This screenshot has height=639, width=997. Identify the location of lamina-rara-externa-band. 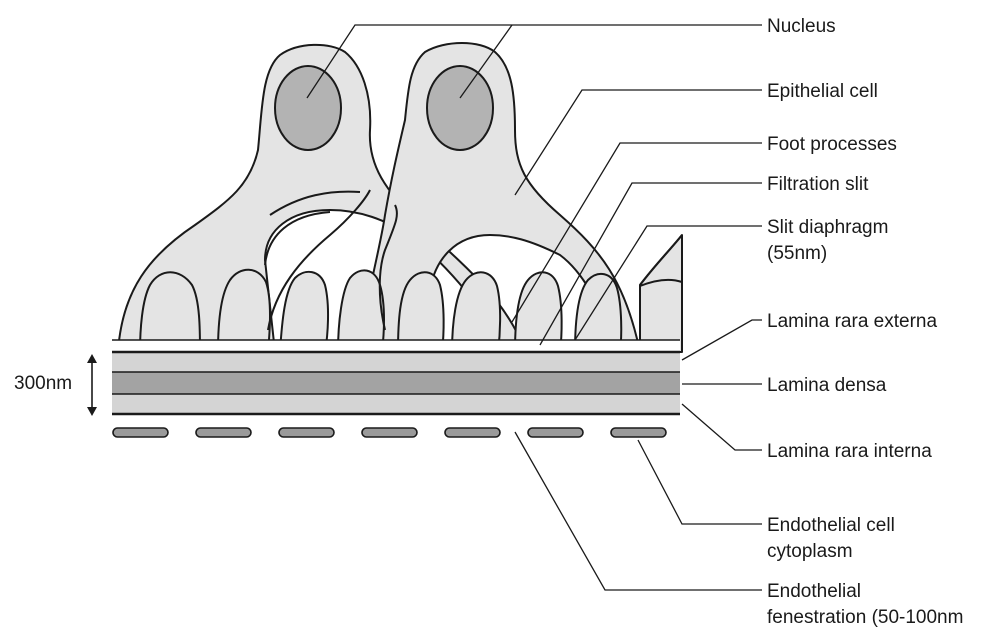
(396, 362).